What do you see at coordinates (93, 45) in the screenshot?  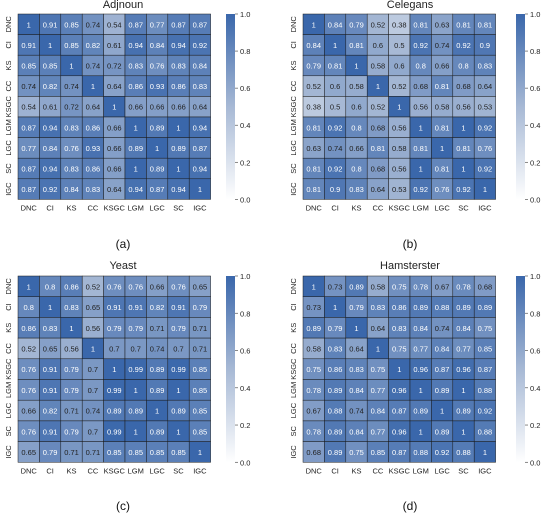 I see `cell-value-label: 0.82` at bounding box center [93, 45].